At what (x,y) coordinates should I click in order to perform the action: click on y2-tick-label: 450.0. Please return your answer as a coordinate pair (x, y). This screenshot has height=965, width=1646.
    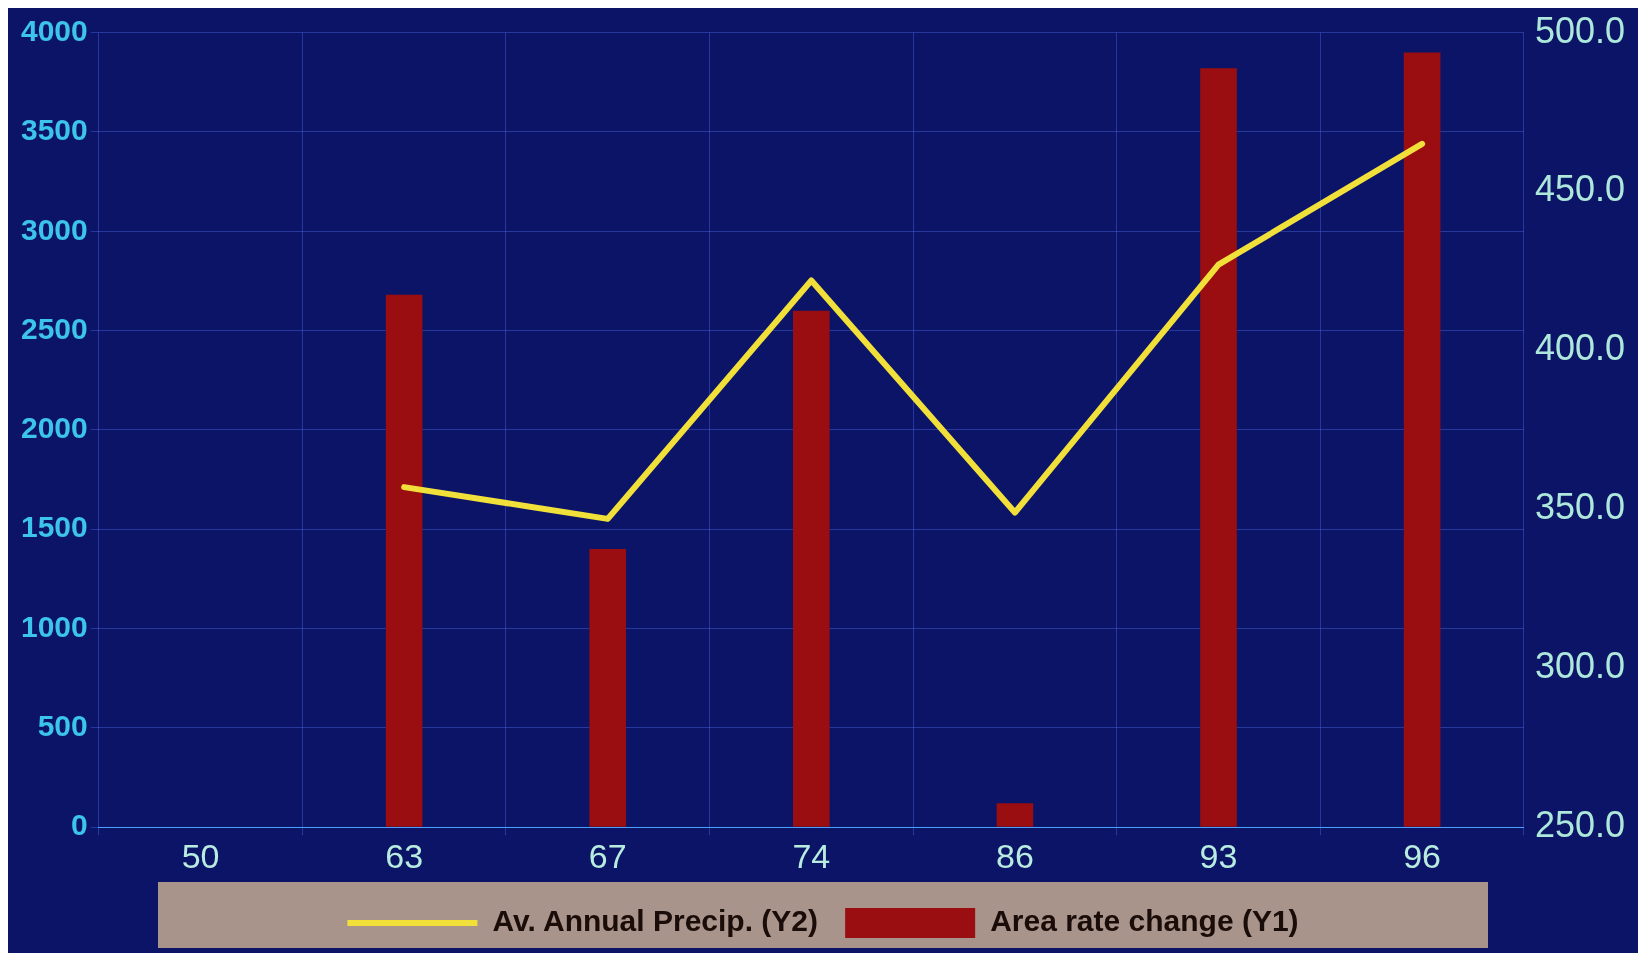
    Looking at the image, I should click on (1580, 189).